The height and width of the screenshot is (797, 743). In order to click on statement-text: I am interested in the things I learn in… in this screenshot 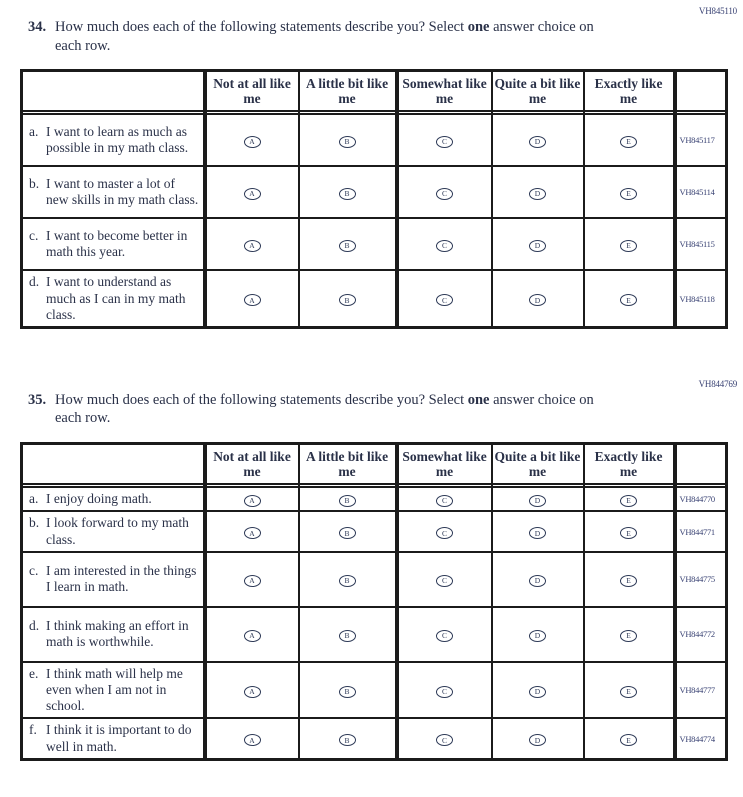, I will do `click(121, 579)`.